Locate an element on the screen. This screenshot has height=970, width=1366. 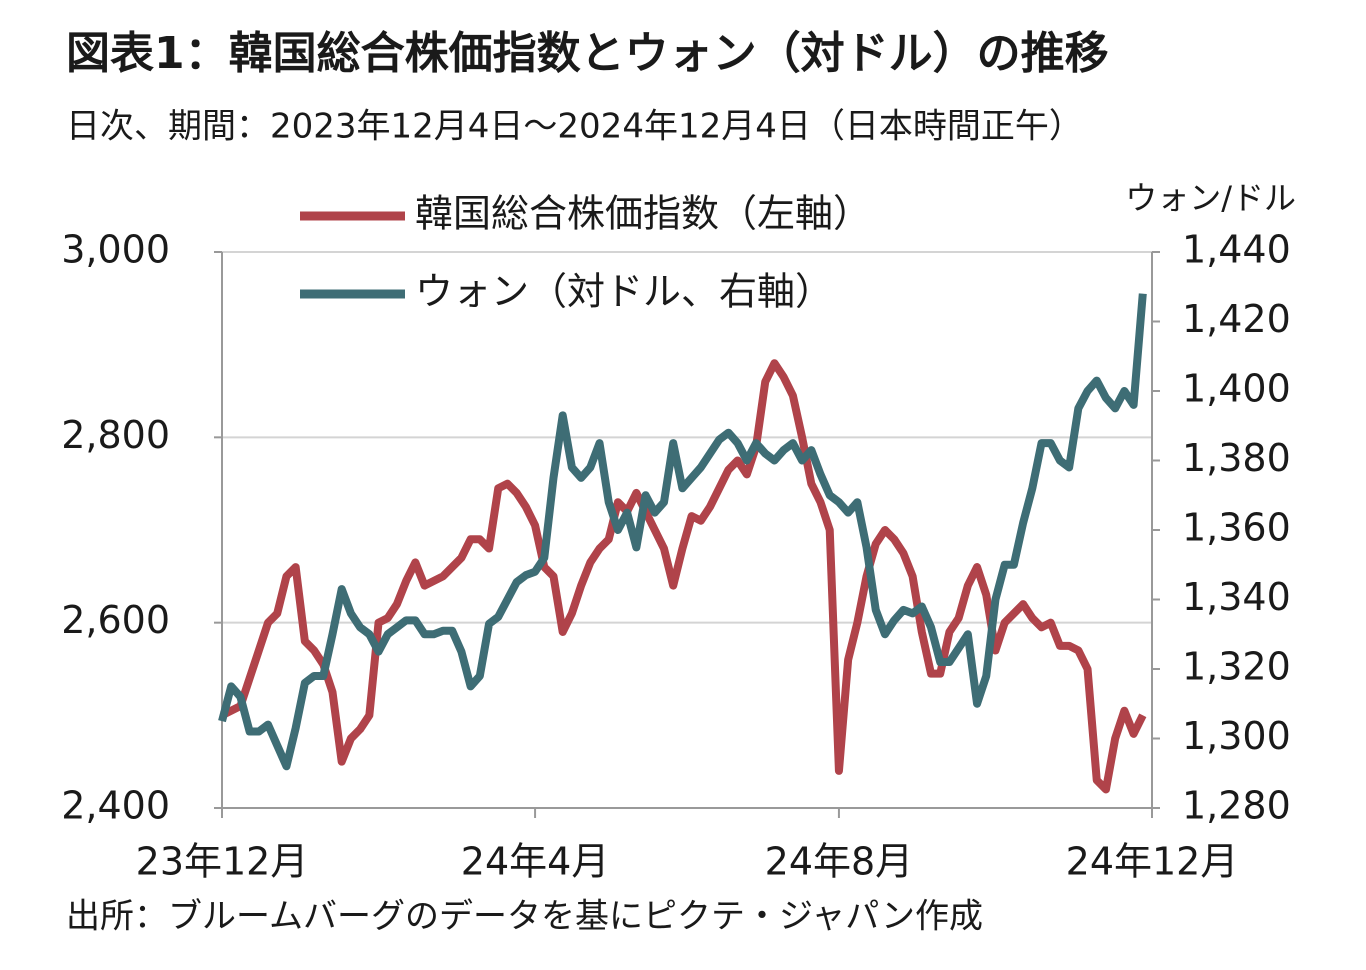
legend-label: 韓国総合株価指数（左軸） is located at coordinates (643, 214).